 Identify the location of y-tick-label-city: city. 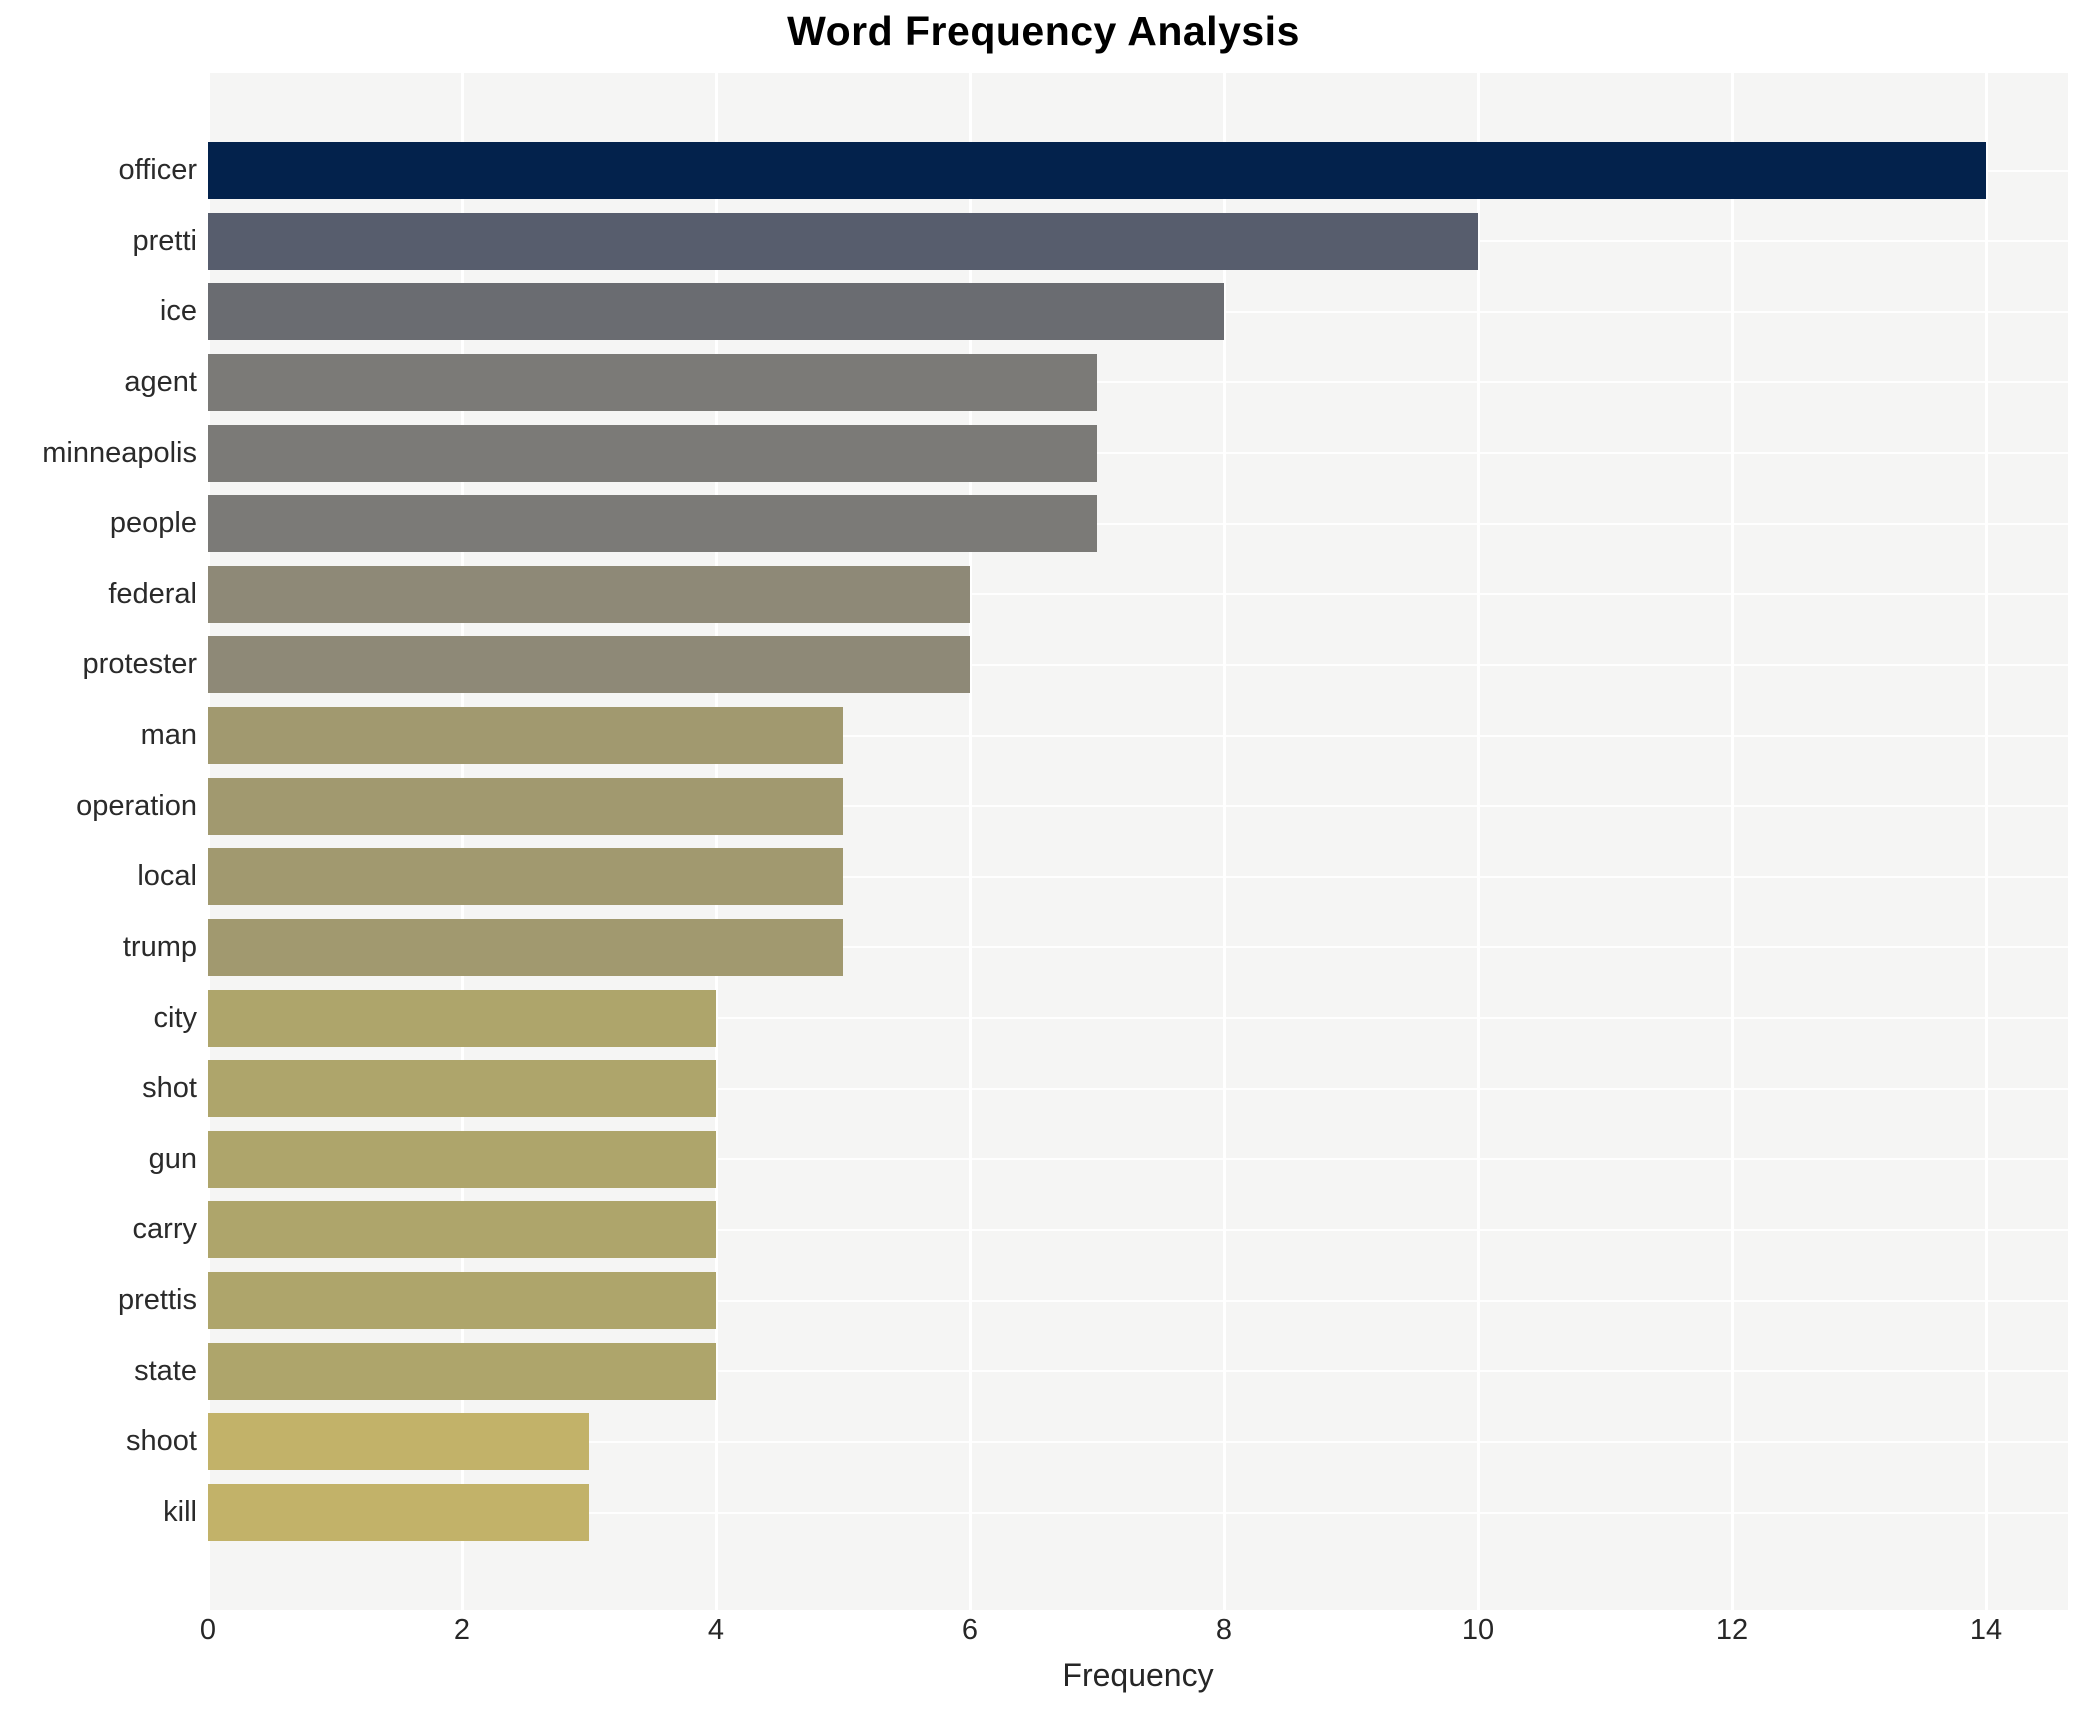
(175, 1017).